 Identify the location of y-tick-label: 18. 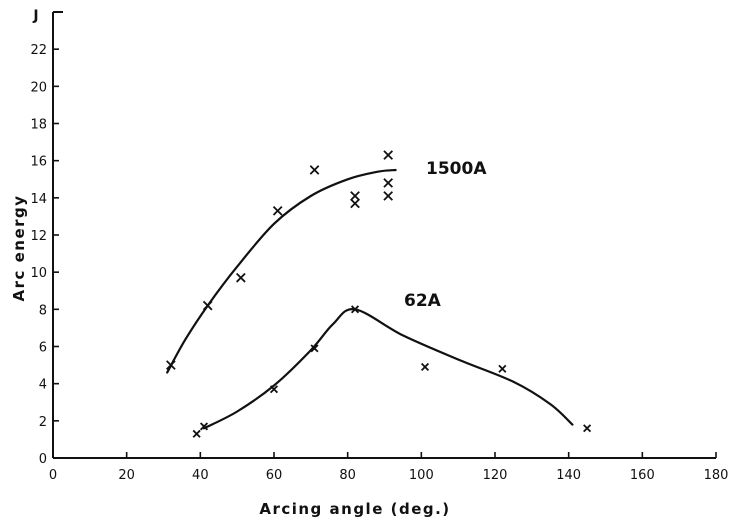
(38, 125).